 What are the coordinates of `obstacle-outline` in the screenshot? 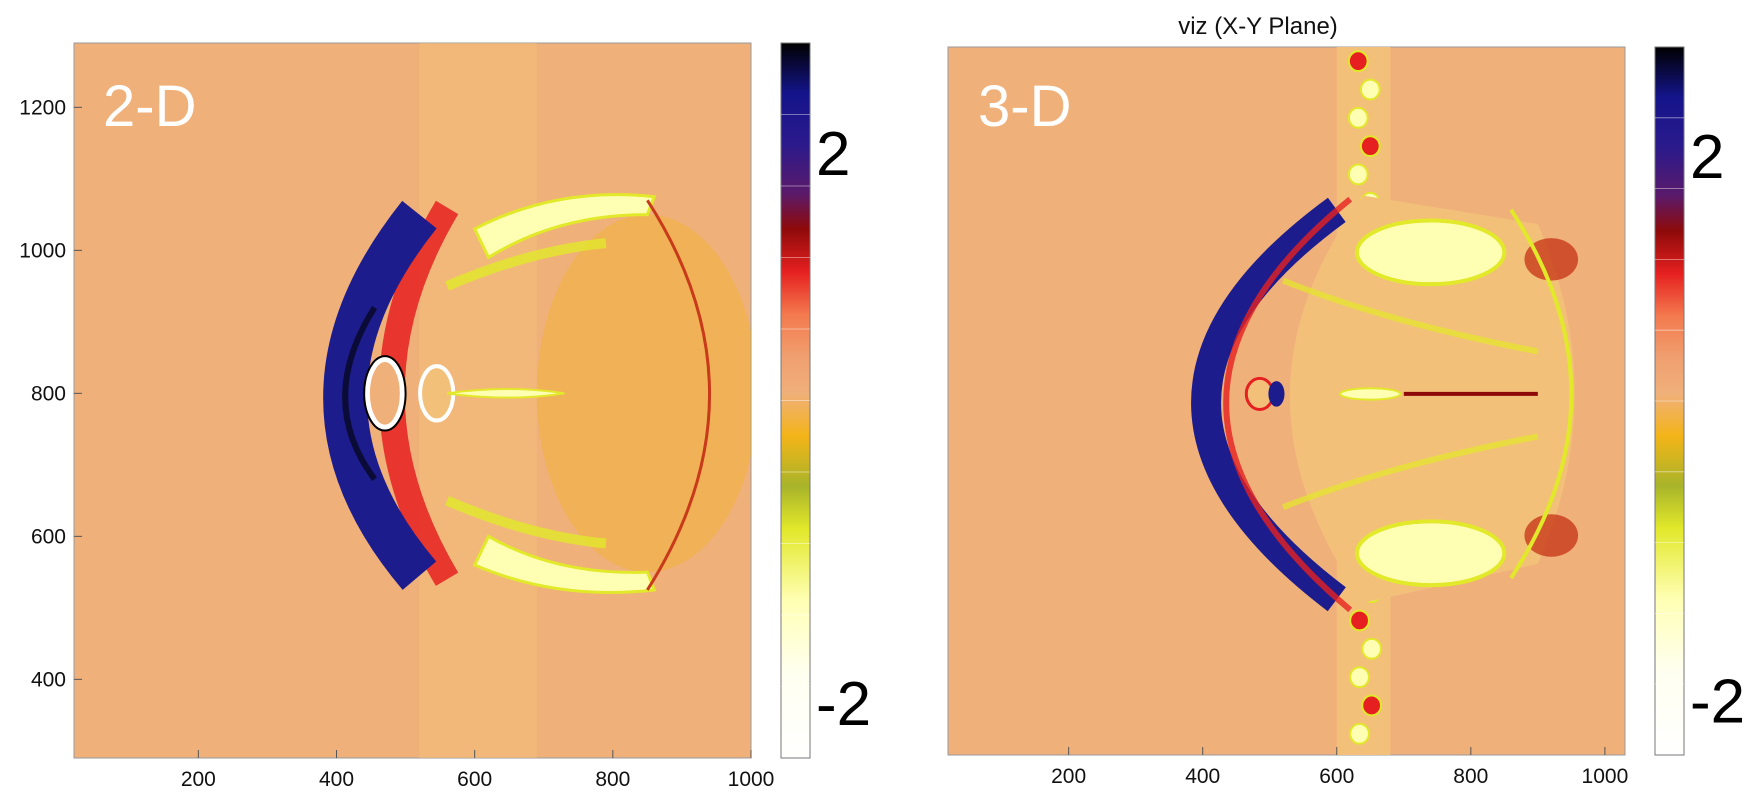 It's located at (385, 393).